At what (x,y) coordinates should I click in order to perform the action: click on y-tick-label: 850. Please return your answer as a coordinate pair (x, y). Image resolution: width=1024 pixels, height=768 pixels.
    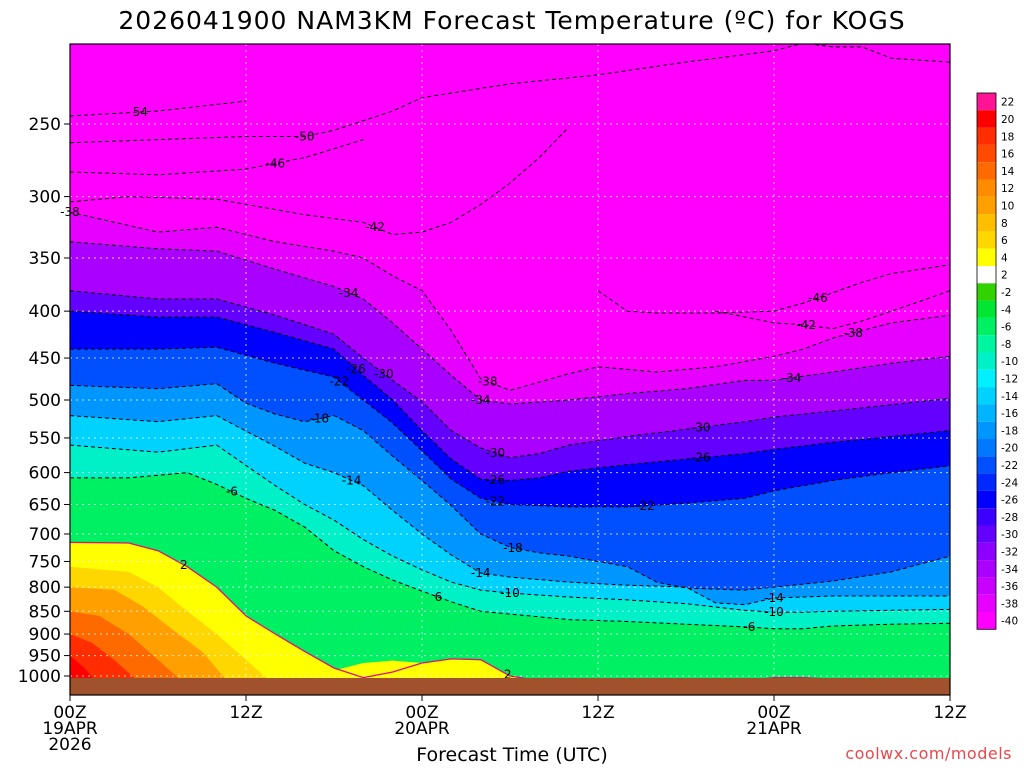
    Looking at the image, I should click on (45, 612).